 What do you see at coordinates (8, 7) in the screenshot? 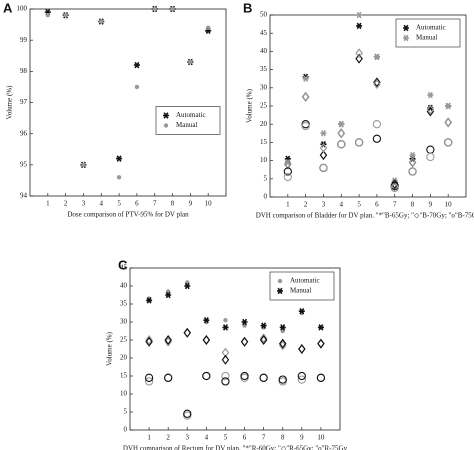
I see `panel-label: A` at bounding box center [8, 7].